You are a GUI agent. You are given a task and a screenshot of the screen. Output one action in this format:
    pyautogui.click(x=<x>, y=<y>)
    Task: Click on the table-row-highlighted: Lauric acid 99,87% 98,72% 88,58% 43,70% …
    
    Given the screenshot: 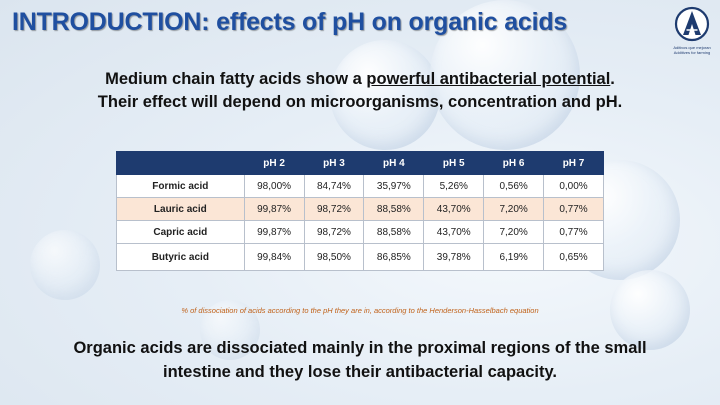 What is the action you would take?
    pyautogui.click(x=360, y=209)
    